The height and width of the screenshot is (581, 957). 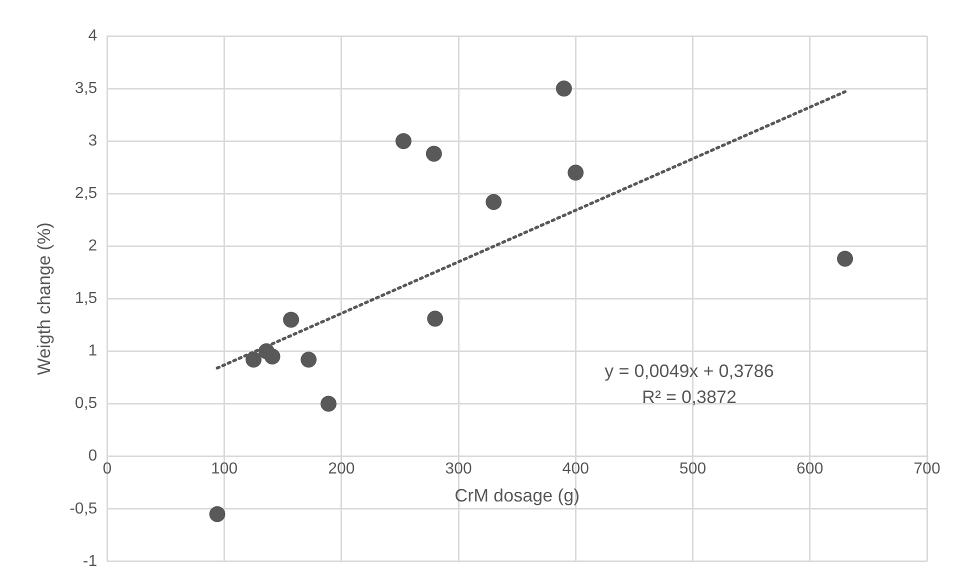 What do you see at coordinates (224, 469) in the screenshot?
I see `x-tick-label: 100` at bounding box center [224, 469].